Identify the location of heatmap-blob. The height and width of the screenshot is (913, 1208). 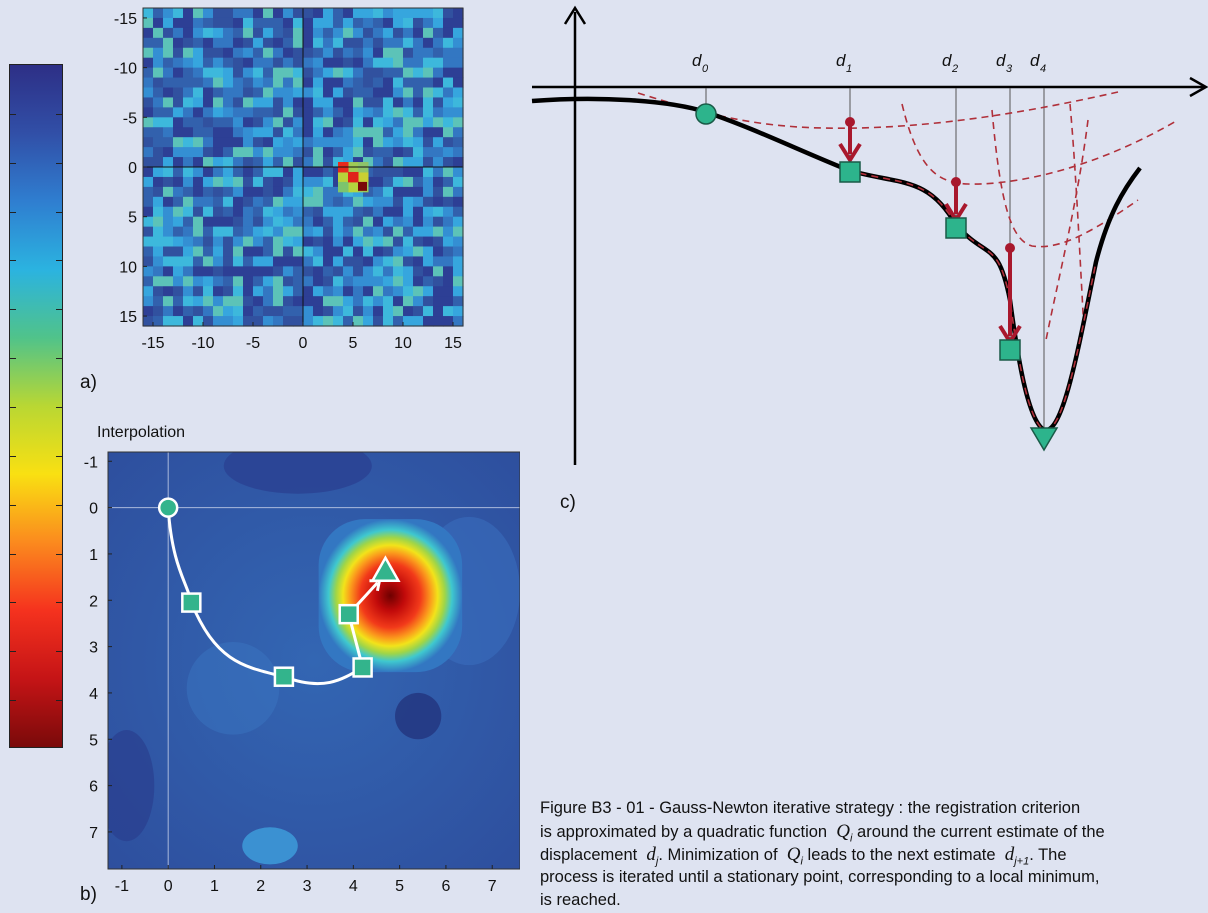
(270, 846).